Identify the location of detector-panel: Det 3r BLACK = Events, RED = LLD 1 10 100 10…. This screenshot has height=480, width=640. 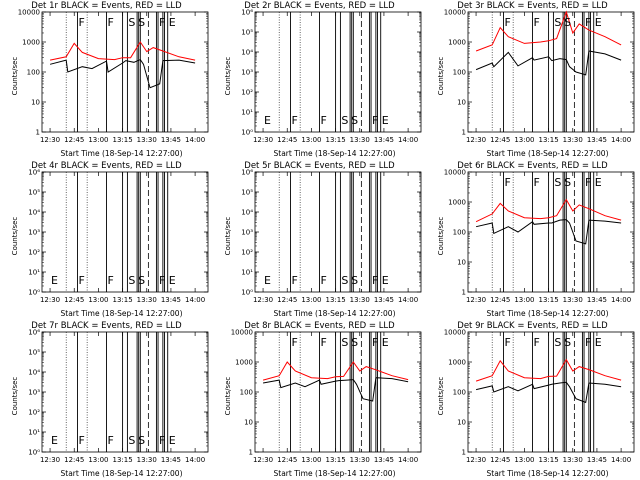
(532, 80).